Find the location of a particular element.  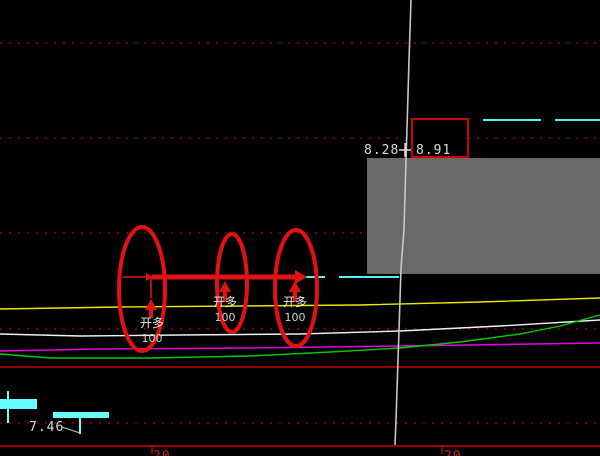

low-price-label: 7.46 is located at coordinates (47, 427).